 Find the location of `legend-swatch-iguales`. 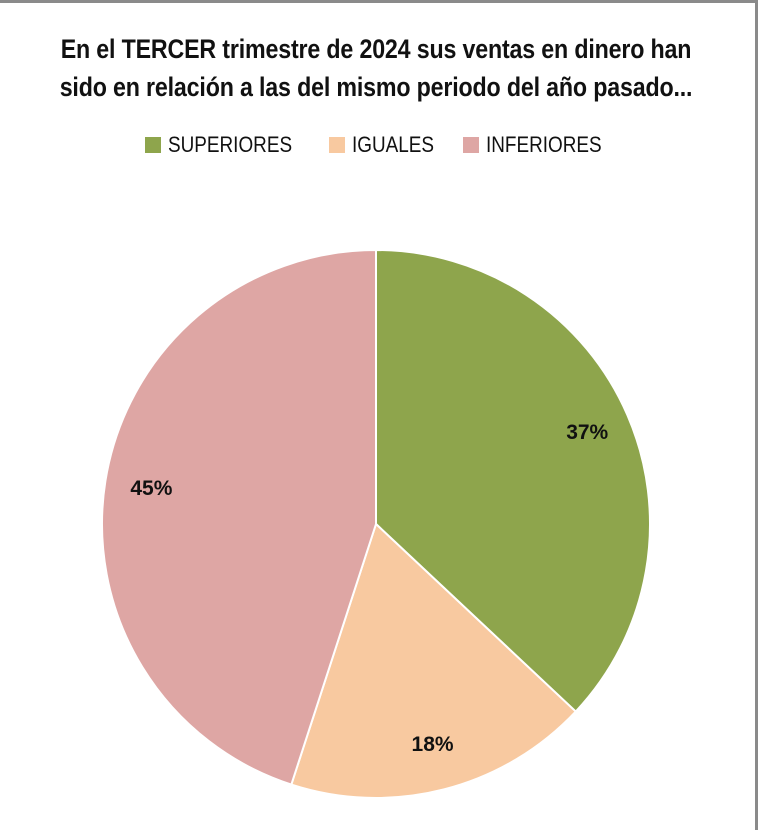

legend-swatch-iguales is located at coordinates (336, 145).